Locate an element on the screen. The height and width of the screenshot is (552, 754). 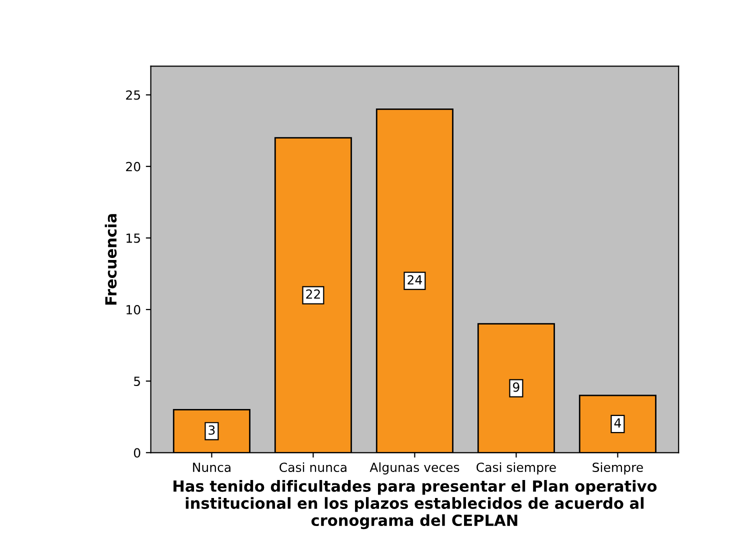
y-tick-label: 5 is located at coordinates (137, 381).